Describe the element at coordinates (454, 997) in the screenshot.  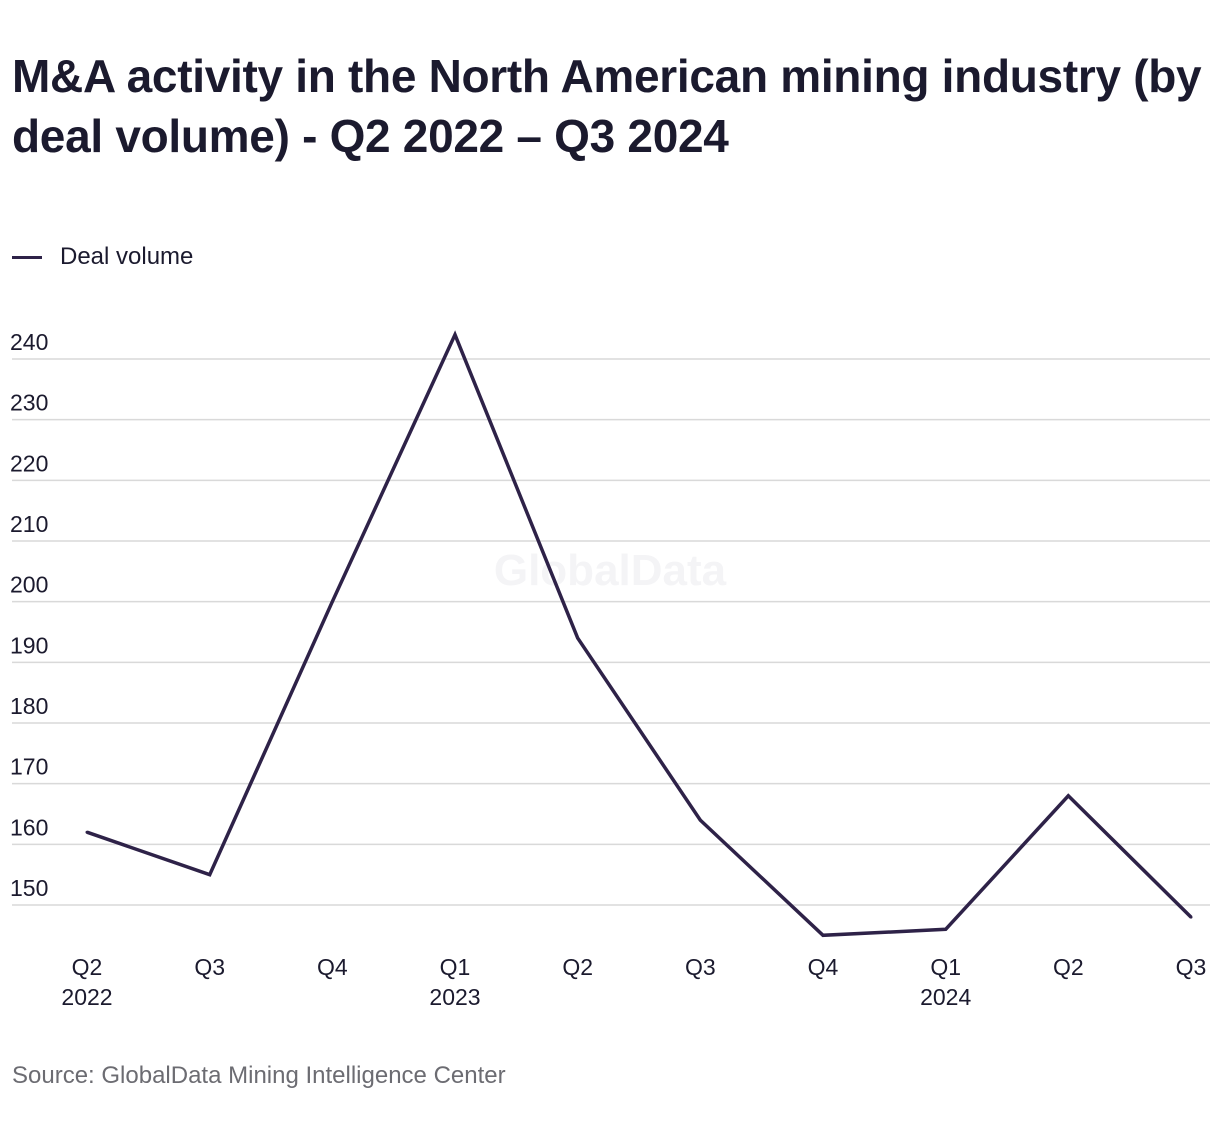
I see `x-tick-year-label-4: 2023` at that location.